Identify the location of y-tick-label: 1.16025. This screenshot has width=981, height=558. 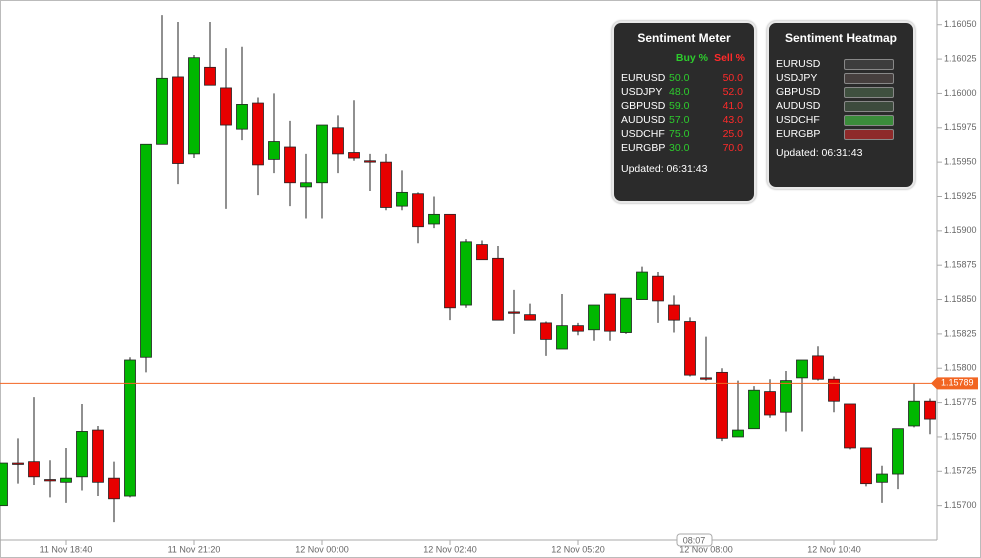
(960, 58).